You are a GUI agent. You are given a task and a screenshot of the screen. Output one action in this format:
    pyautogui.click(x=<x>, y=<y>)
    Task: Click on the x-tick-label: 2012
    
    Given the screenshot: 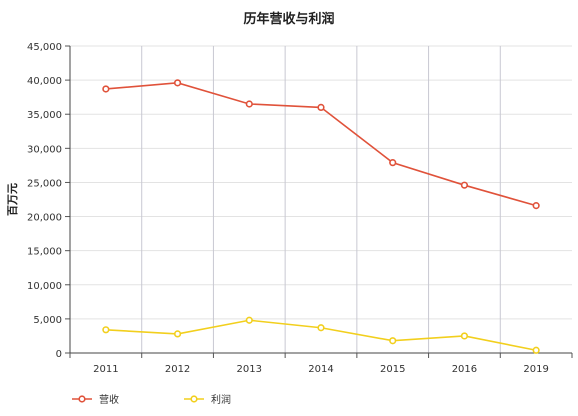 What is the action you would take?
    pyautogui.click(x=177, y=369)
    